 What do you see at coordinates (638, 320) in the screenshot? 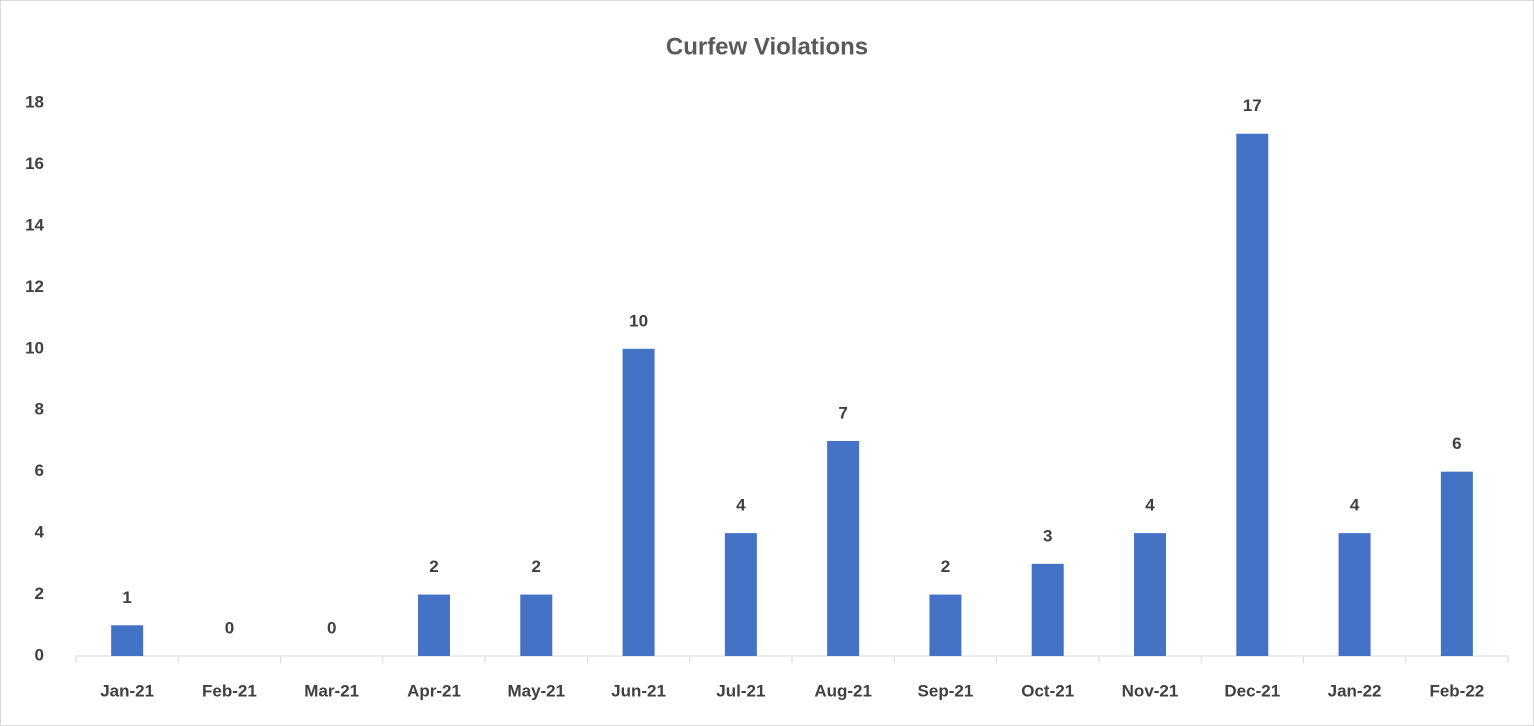
I see `data-label: 10` at bounding box center [638, 320].